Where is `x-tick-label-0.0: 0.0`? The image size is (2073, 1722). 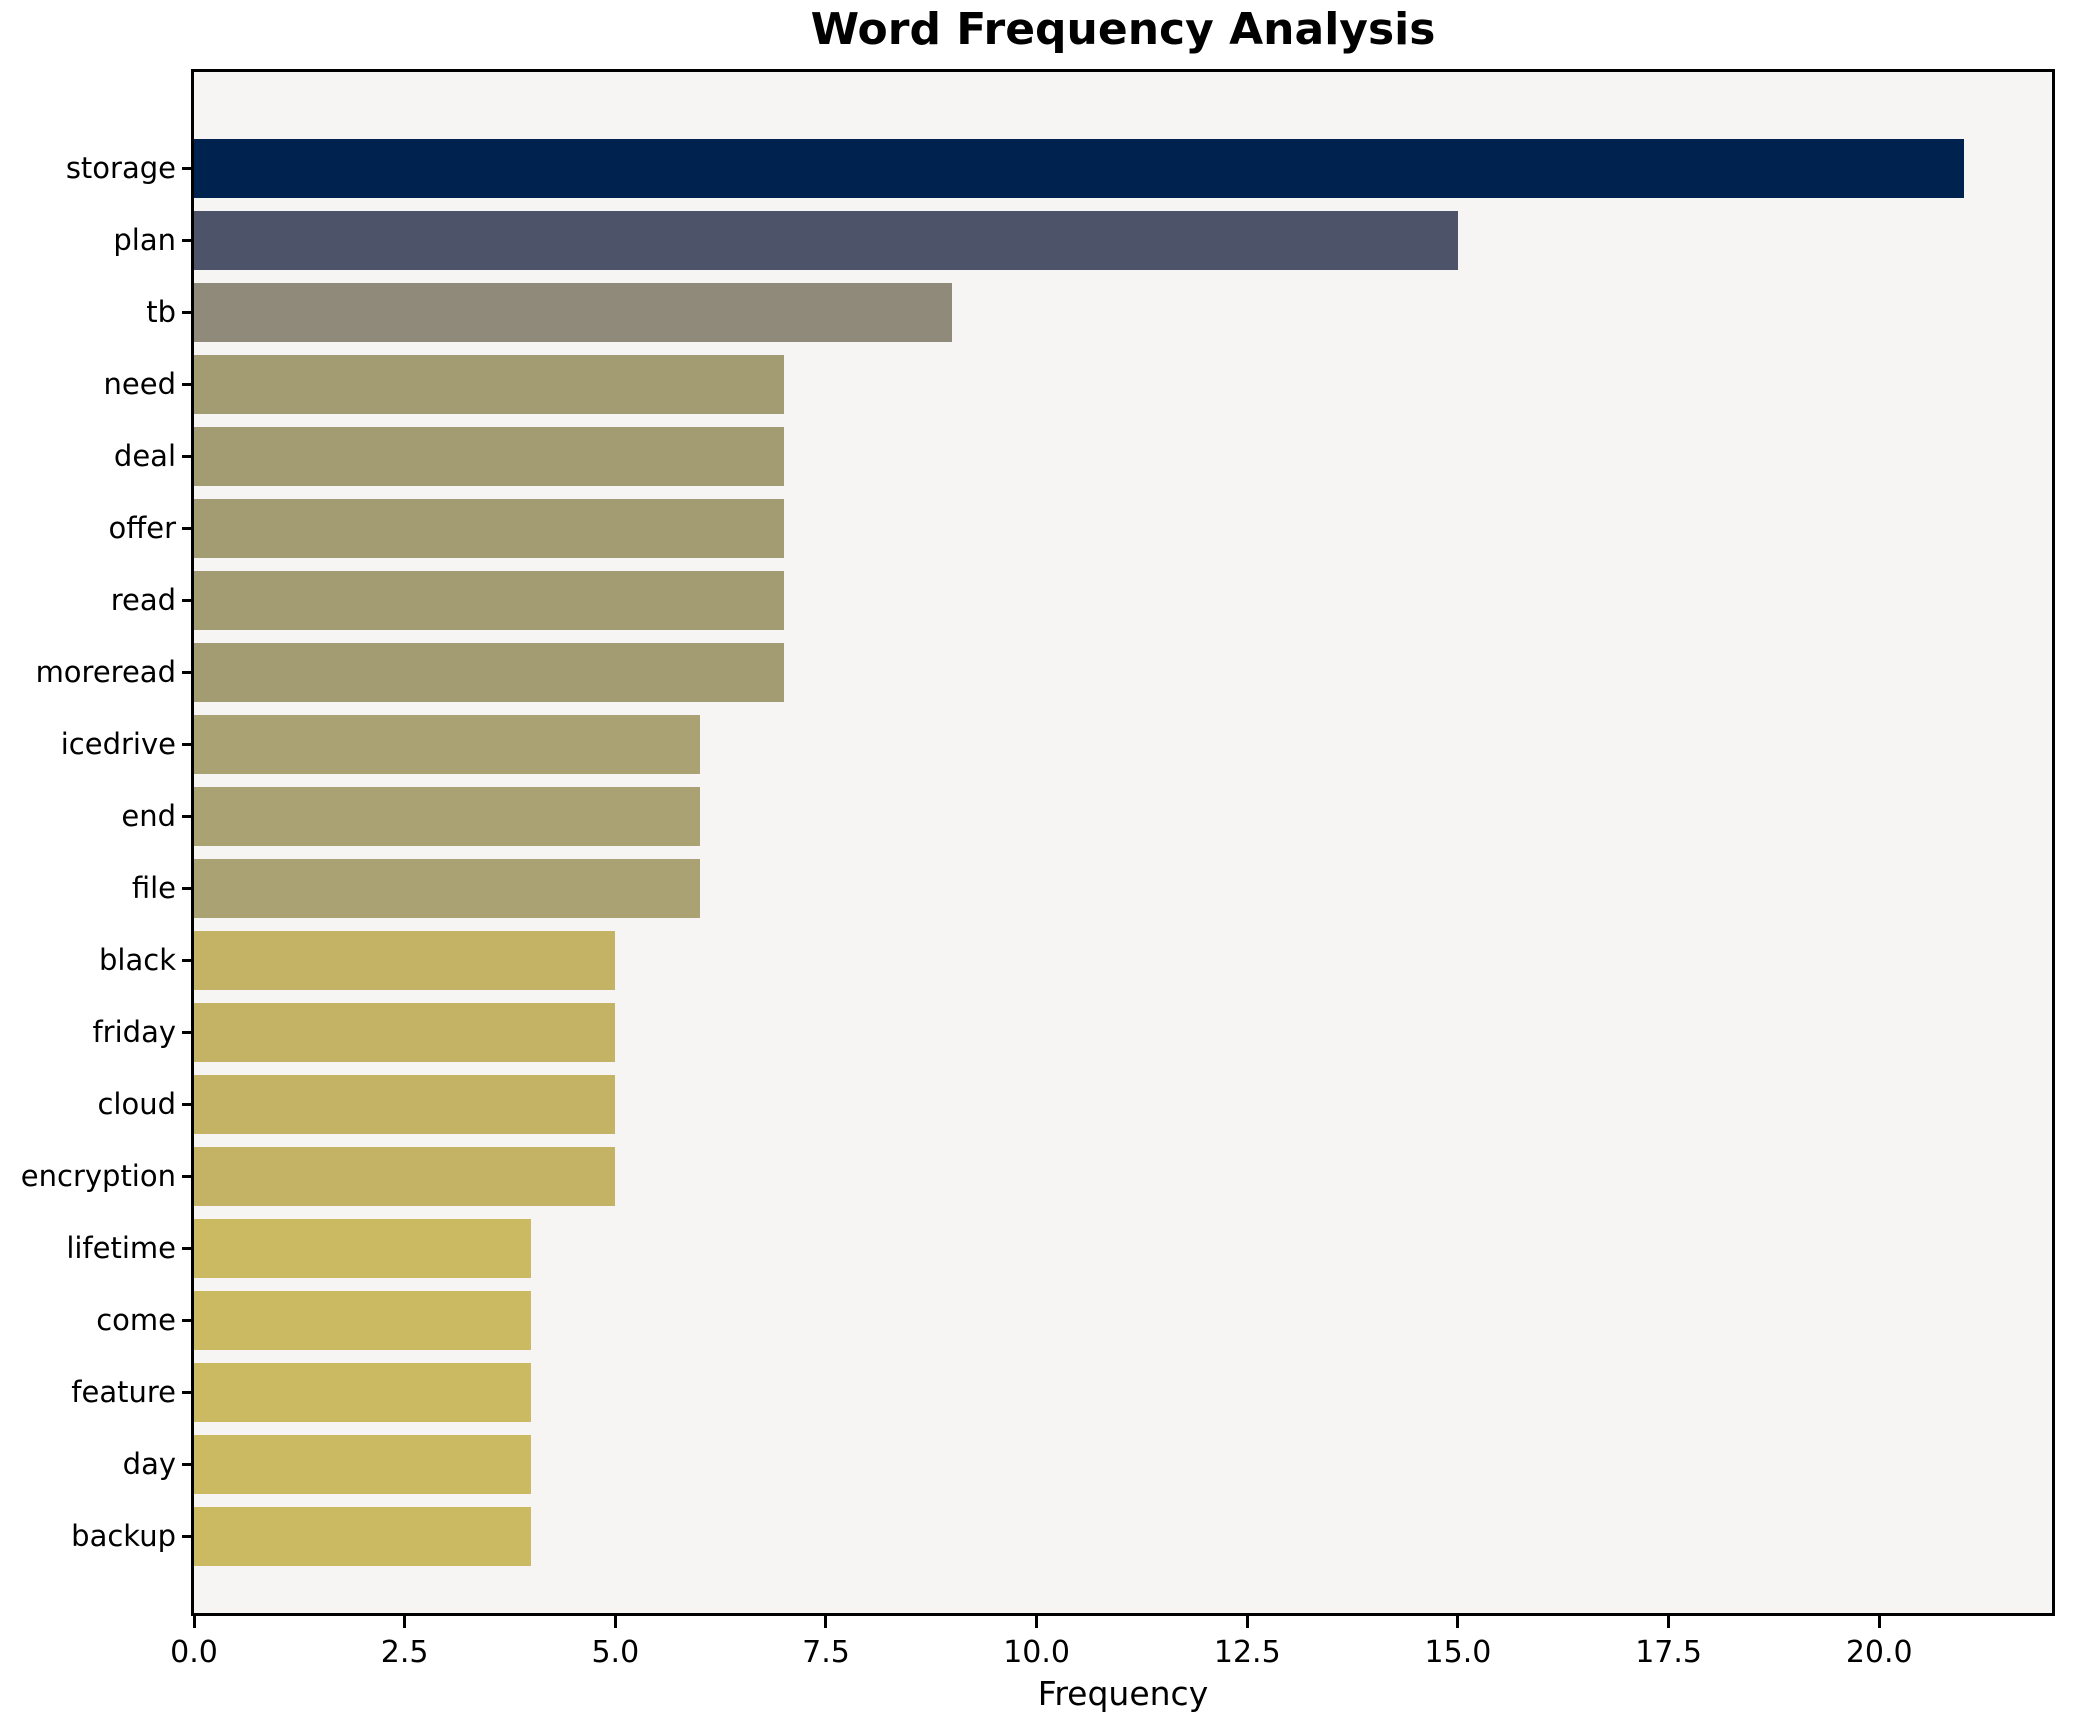 x-tick-label-0.0: 0.0 is located at coordinates (194, 1652).